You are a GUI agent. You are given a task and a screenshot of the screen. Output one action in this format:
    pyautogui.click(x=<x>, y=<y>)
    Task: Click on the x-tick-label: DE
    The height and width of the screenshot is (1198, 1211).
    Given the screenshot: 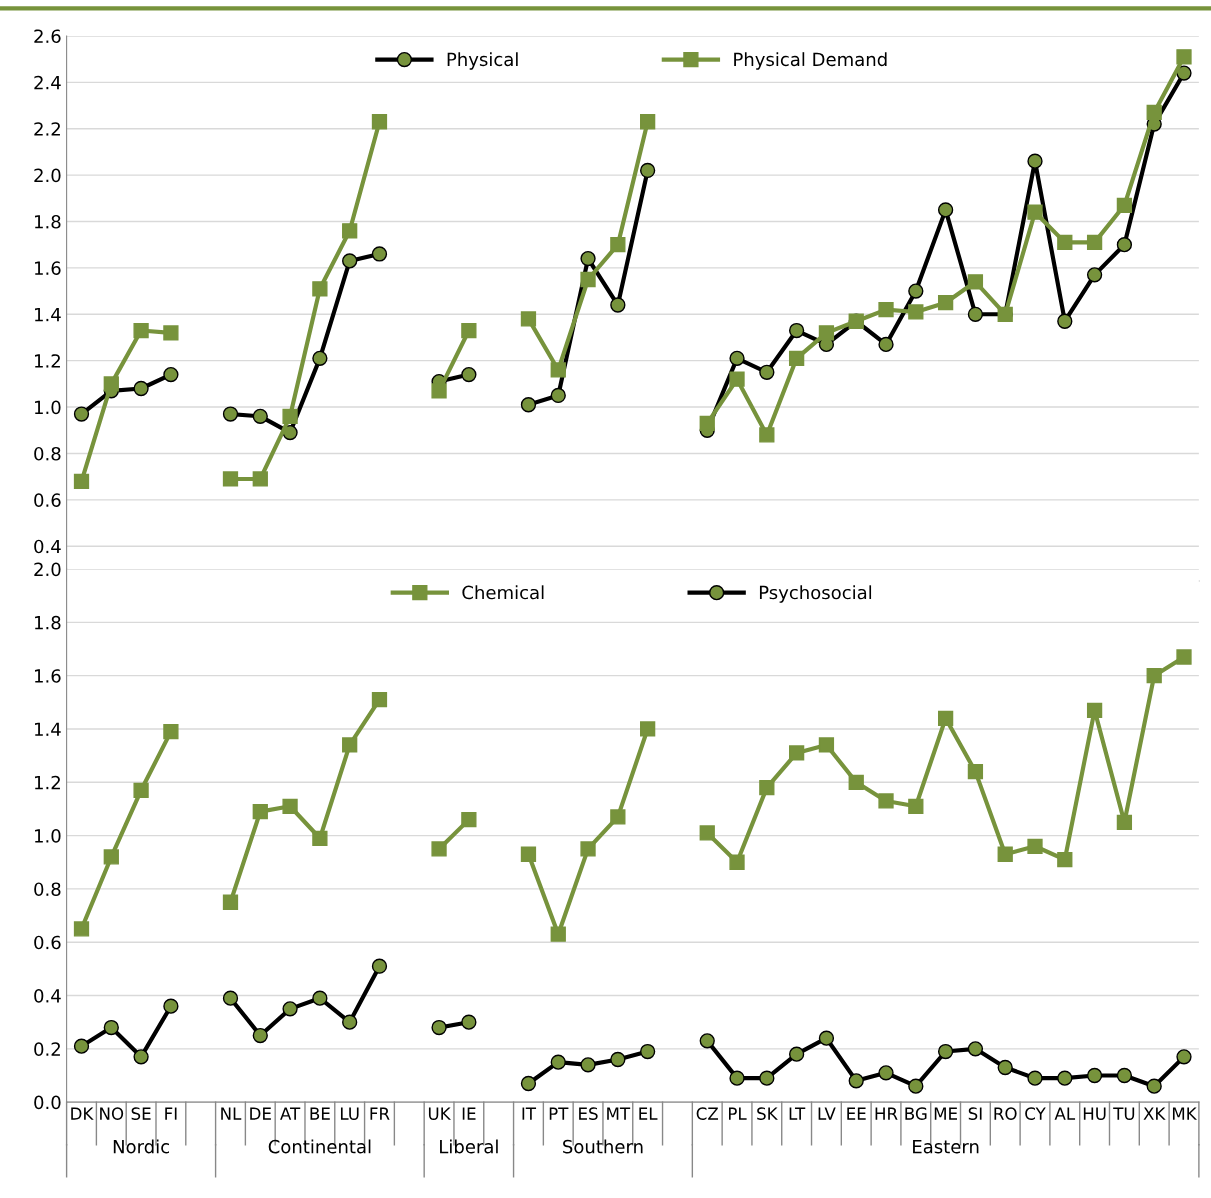 What is the action you would take?
    pyautogui.click(x=260, y=1113)
    